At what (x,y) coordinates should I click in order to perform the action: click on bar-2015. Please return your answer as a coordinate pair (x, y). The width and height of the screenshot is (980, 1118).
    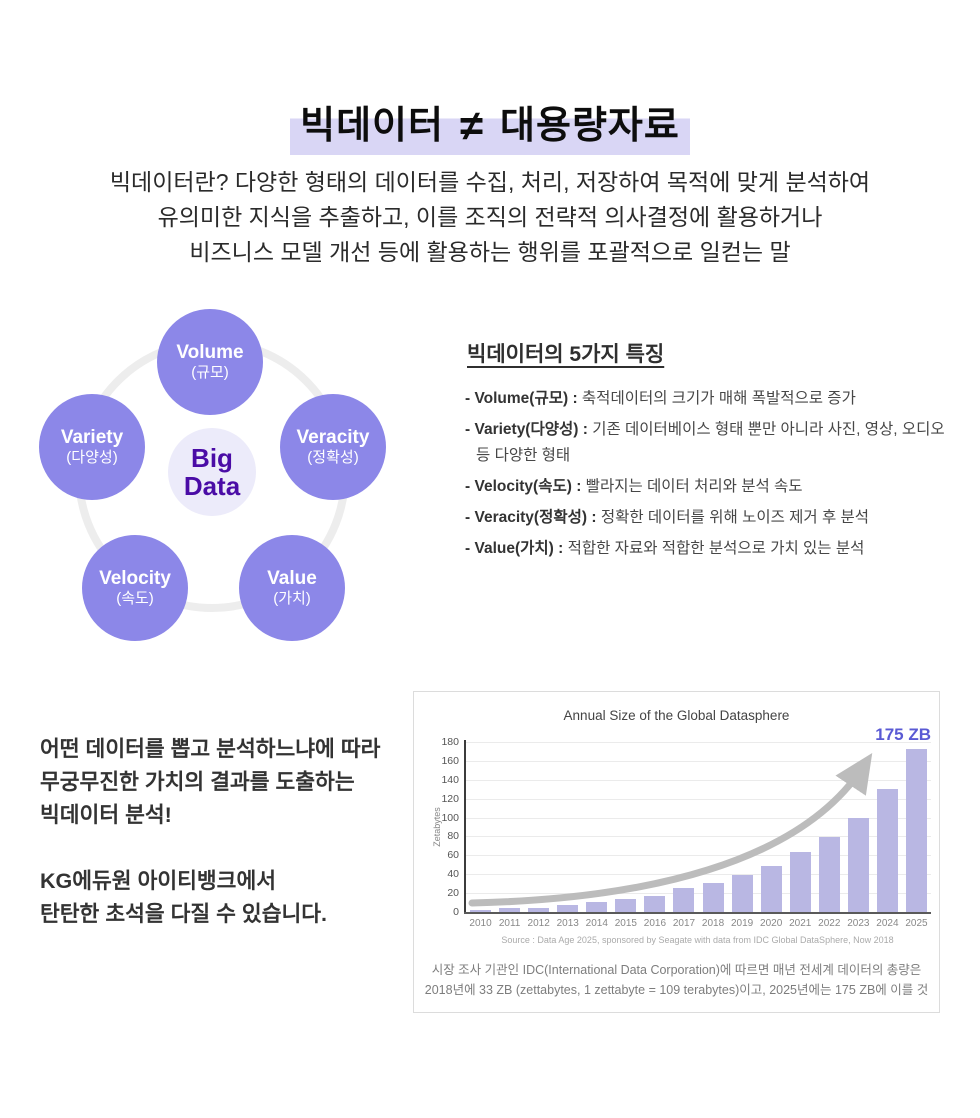
    Looking at the image, I should click on (626, 905).